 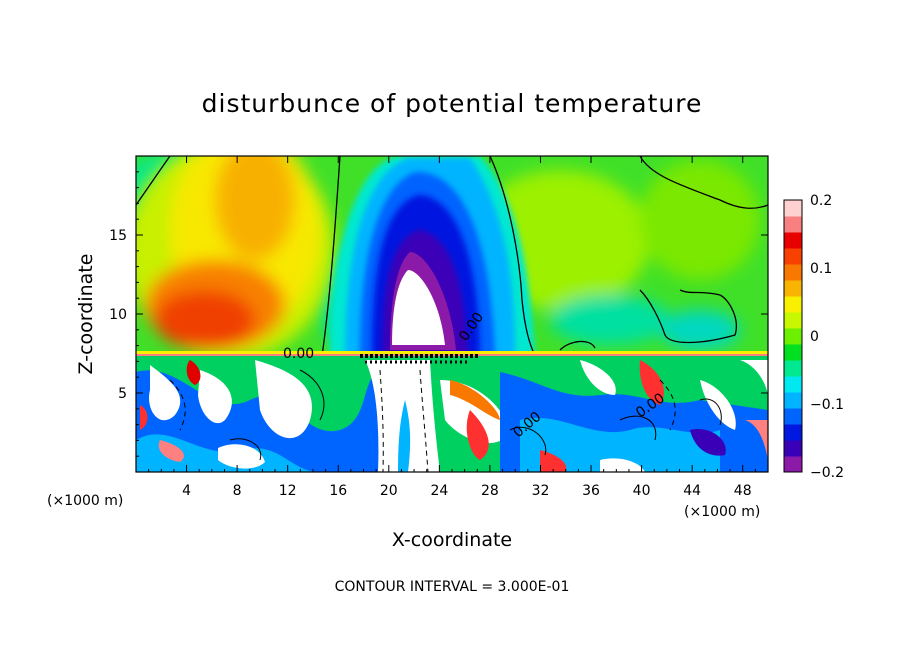 What do you see at coordinates (814, 337) in the screenshot?
I see `colorbar-tick-label: 0` at bounding box center [814, 337].